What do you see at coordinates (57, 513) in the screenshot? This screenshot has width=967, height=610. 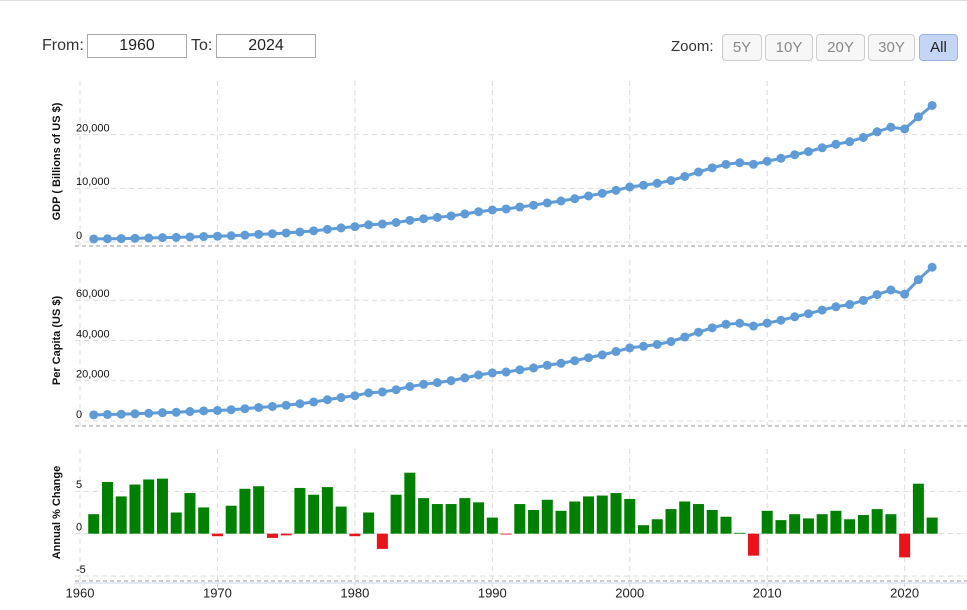 I see `y-axis-label: Annual % Change` at bounding box center [57, 513].